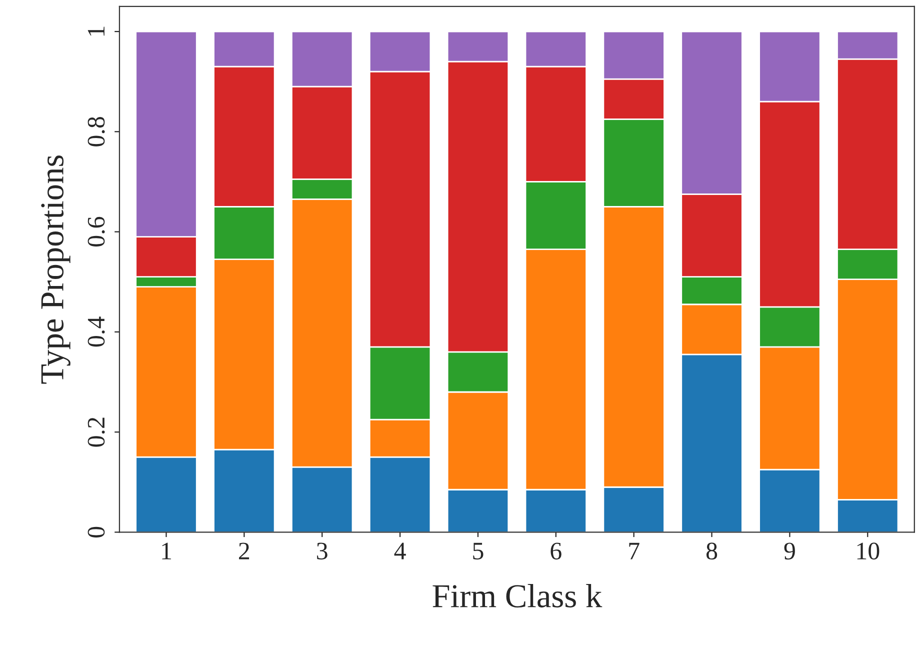 The height and width of the screenshot is (649, 919). I want to click on y-axis-title: Type Proportions, so click(55, 270).